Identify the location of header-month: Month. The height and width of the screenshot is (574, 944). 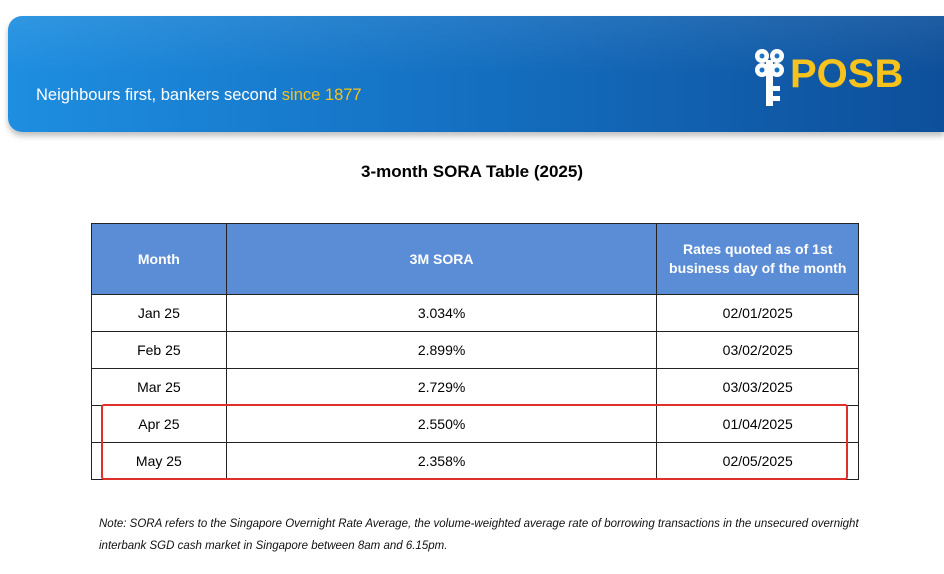
(159, 259).